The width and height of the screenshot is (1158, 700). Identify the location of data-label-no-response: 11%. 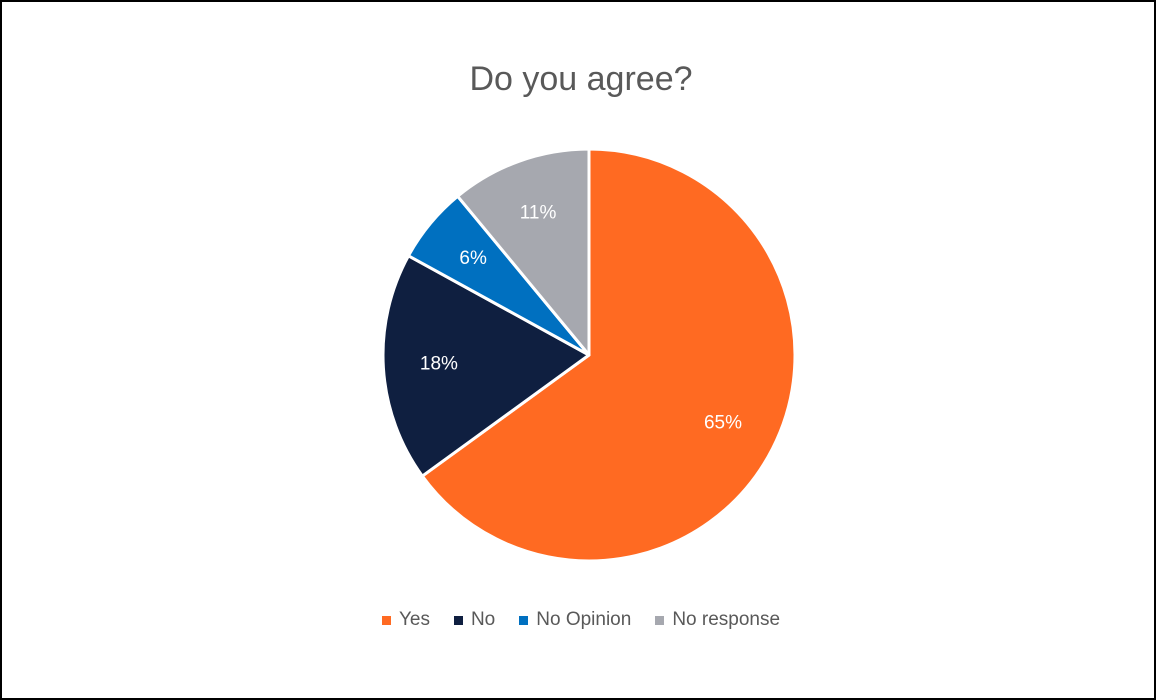
(538, 213).